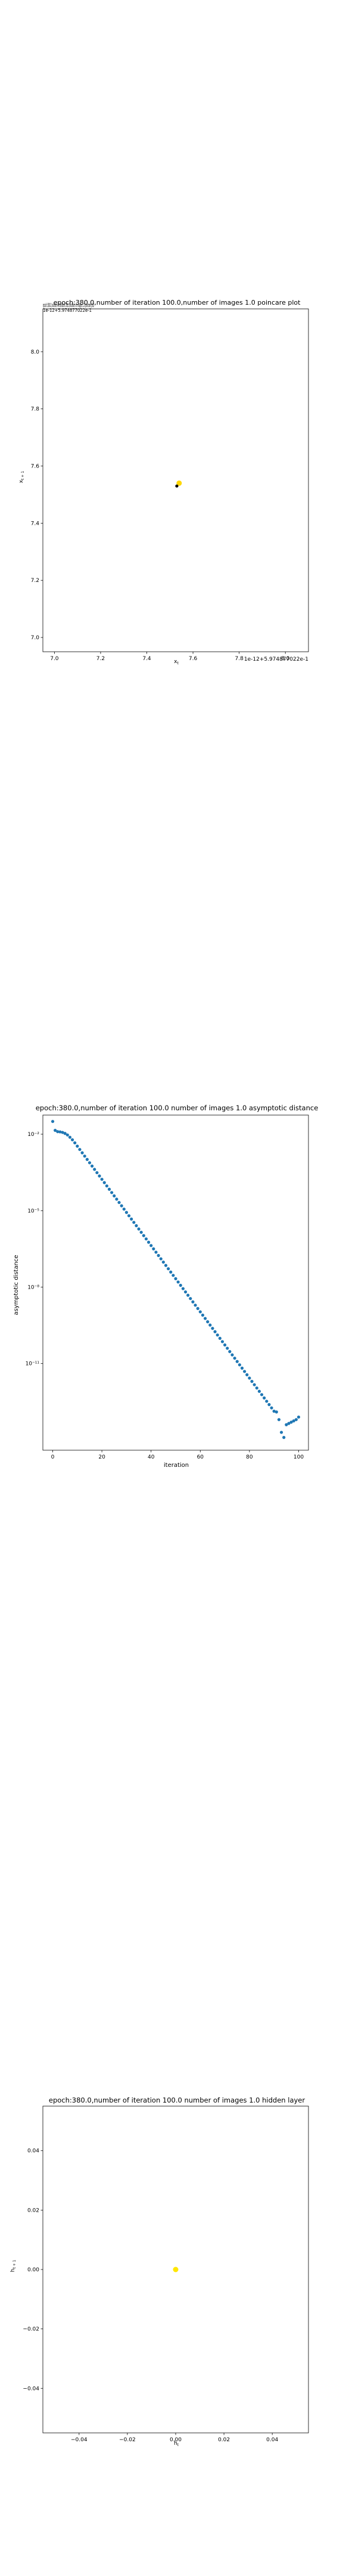  Describe the element at coordinates (80, 2440) in the screenshot. I see `hidden-x-tick-label: −0.04` at that location.